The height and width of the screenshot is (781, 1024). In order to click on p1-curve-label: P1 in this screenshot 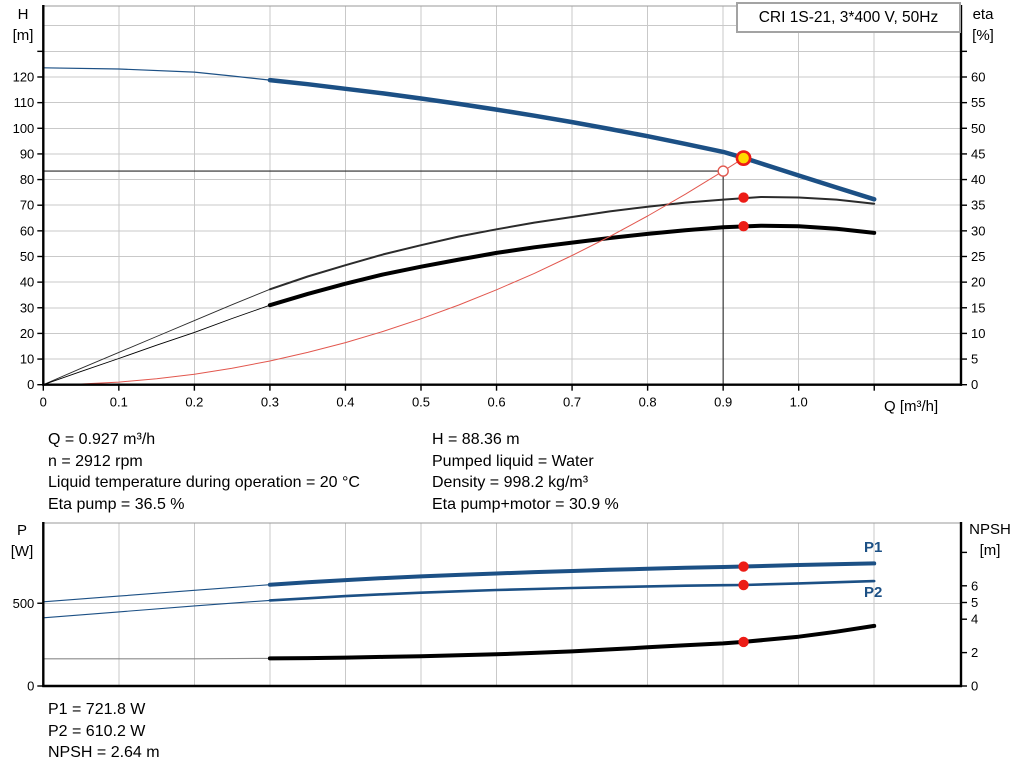, I will do `click(873, 547)`.